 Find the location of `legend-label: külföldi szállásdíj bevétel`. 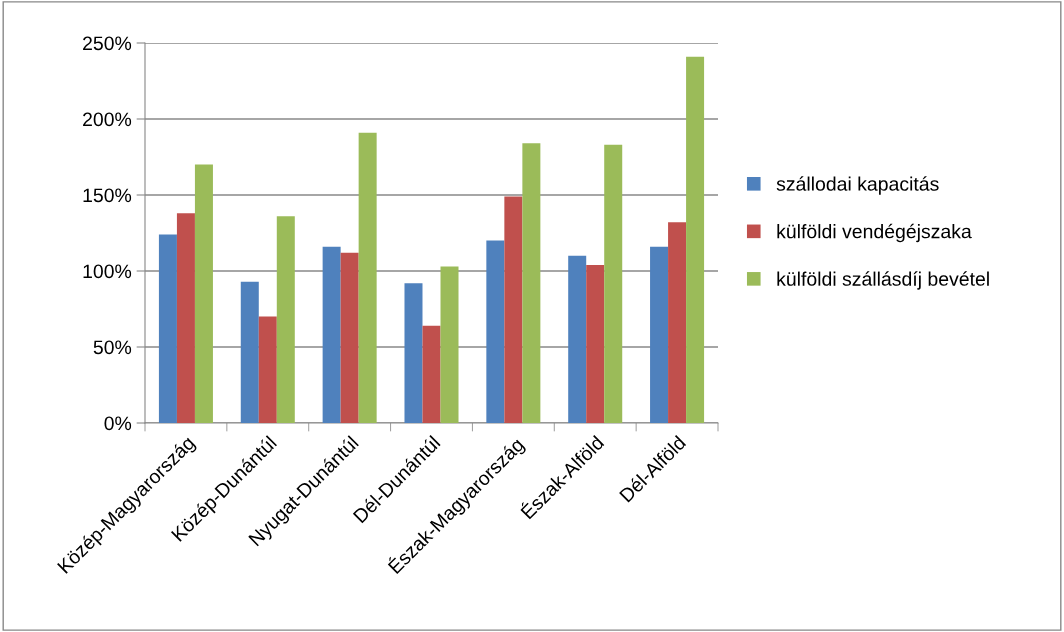

legend-label: külföldi szállásdíj bevétel is located at coordinates (883, 280).